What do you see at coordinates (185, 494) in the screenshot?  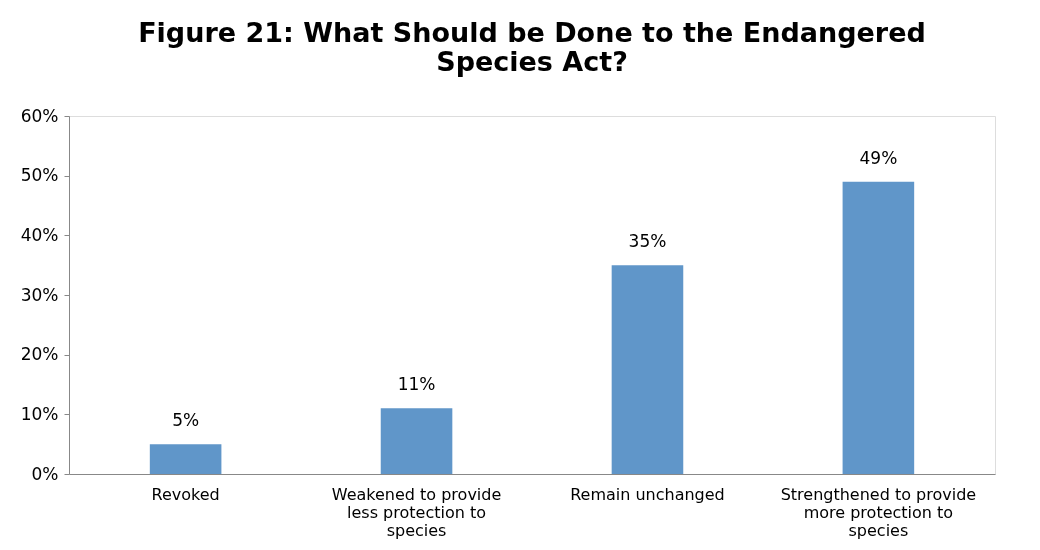 I see `x-tick-label: Revoked` at bounding box center [185, 494].